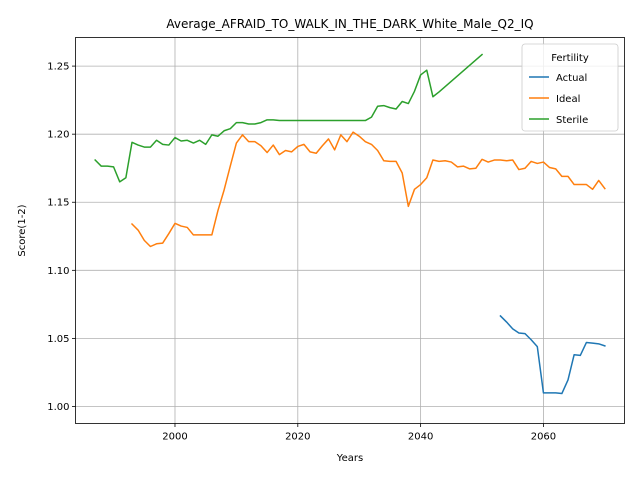 This screenshot has height=480, width=640. I want to click on y-tick-label: 1.00, so click(58, 407).